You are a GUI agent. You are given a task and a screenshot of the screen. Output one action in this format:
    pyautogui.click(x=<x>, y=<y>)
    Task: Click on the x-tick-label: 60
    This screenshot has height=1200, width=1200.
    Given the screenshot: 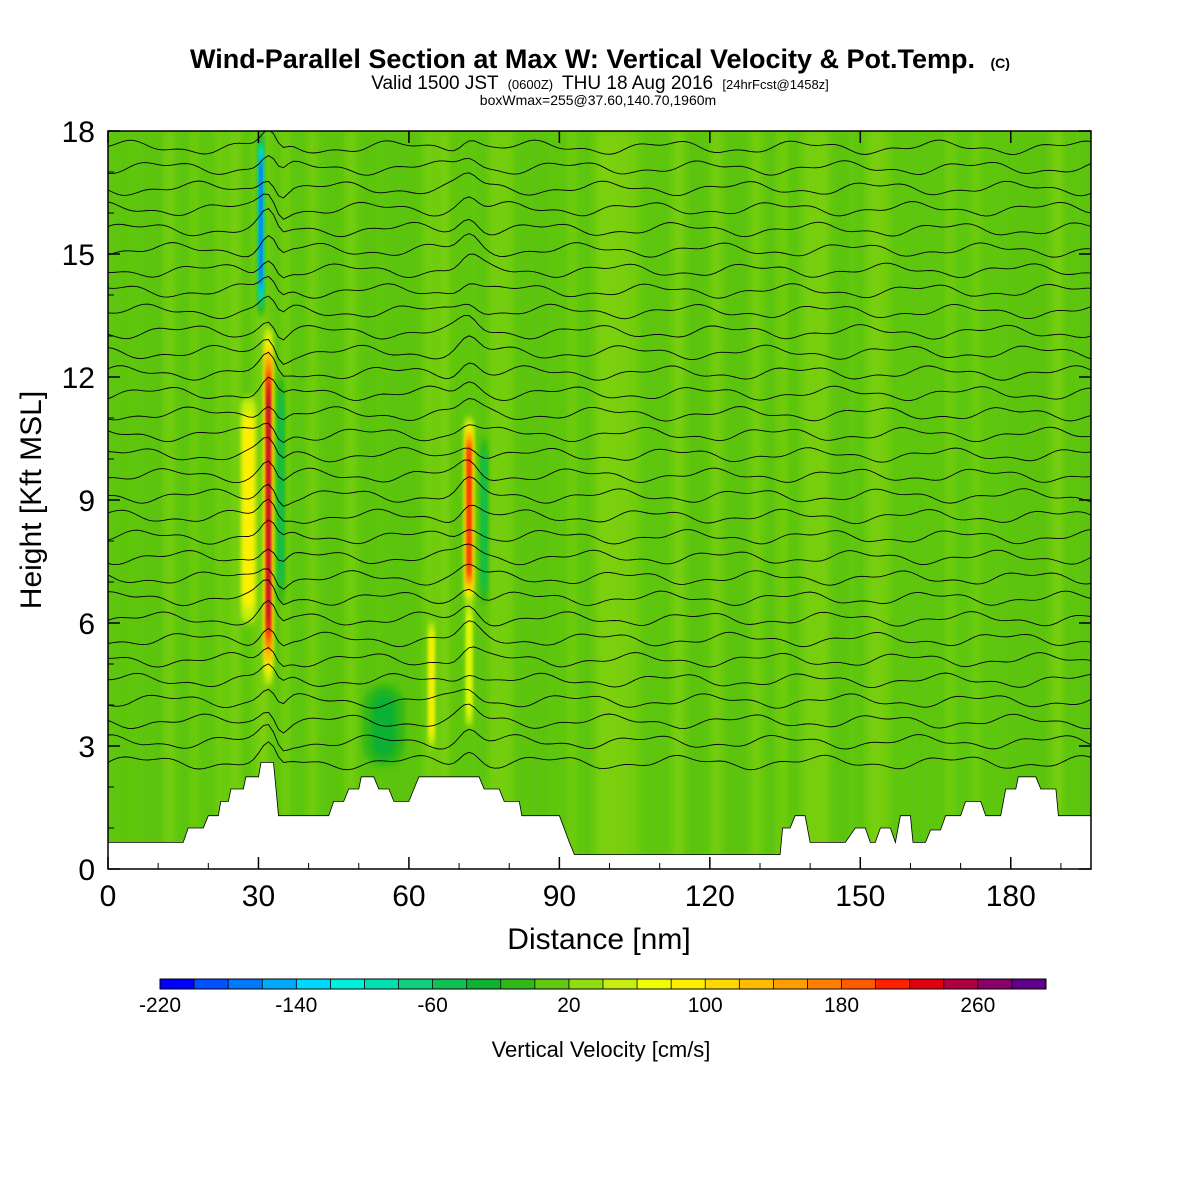 What is the action you would take?
    pyautogui.click(x=408, y=896)
    